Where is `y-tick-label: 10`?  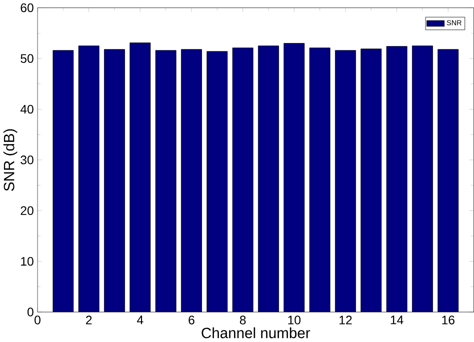
y-tick-label: 10 is located at coordinates (27, 261).